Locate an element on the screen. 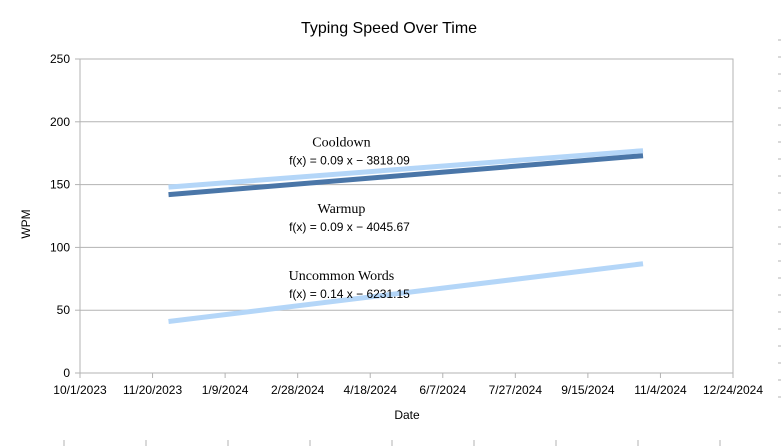 The width and height of the screenshot is (781, 446). y-tick-label: 150 is located at coordinates (60, 185).